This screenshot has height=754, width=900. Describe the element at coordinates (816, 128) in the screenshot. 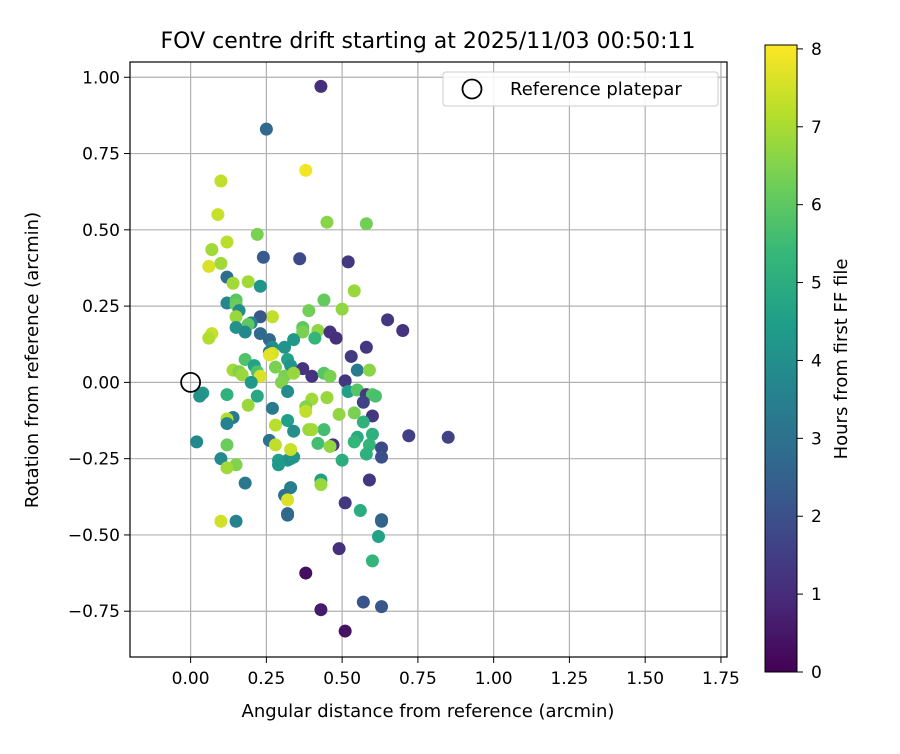

I see `colorbar-tick-label: 7` at that location.